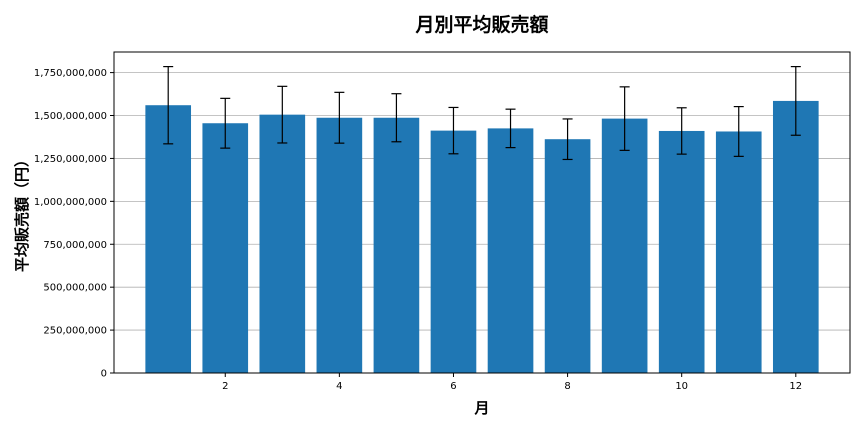 The width and height of the screenshot is (864, 432). I want to click on chart-title: 月別平均販売額, so click(481, 24).